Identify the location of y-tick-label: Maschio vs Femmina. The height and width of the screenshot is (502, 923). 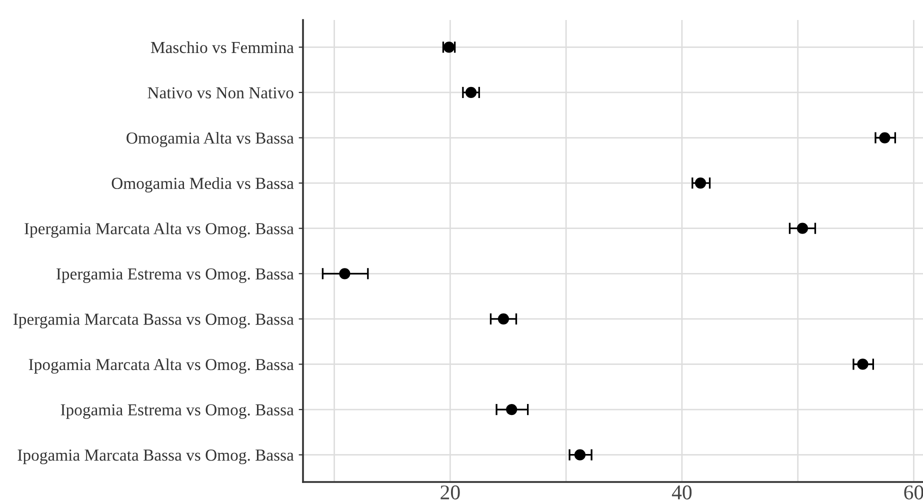
(222, 47).